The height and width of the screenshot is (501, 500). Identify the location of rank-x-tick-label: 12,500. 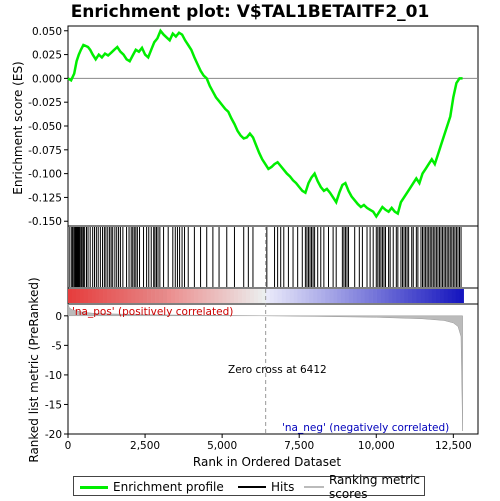
(453, 446).